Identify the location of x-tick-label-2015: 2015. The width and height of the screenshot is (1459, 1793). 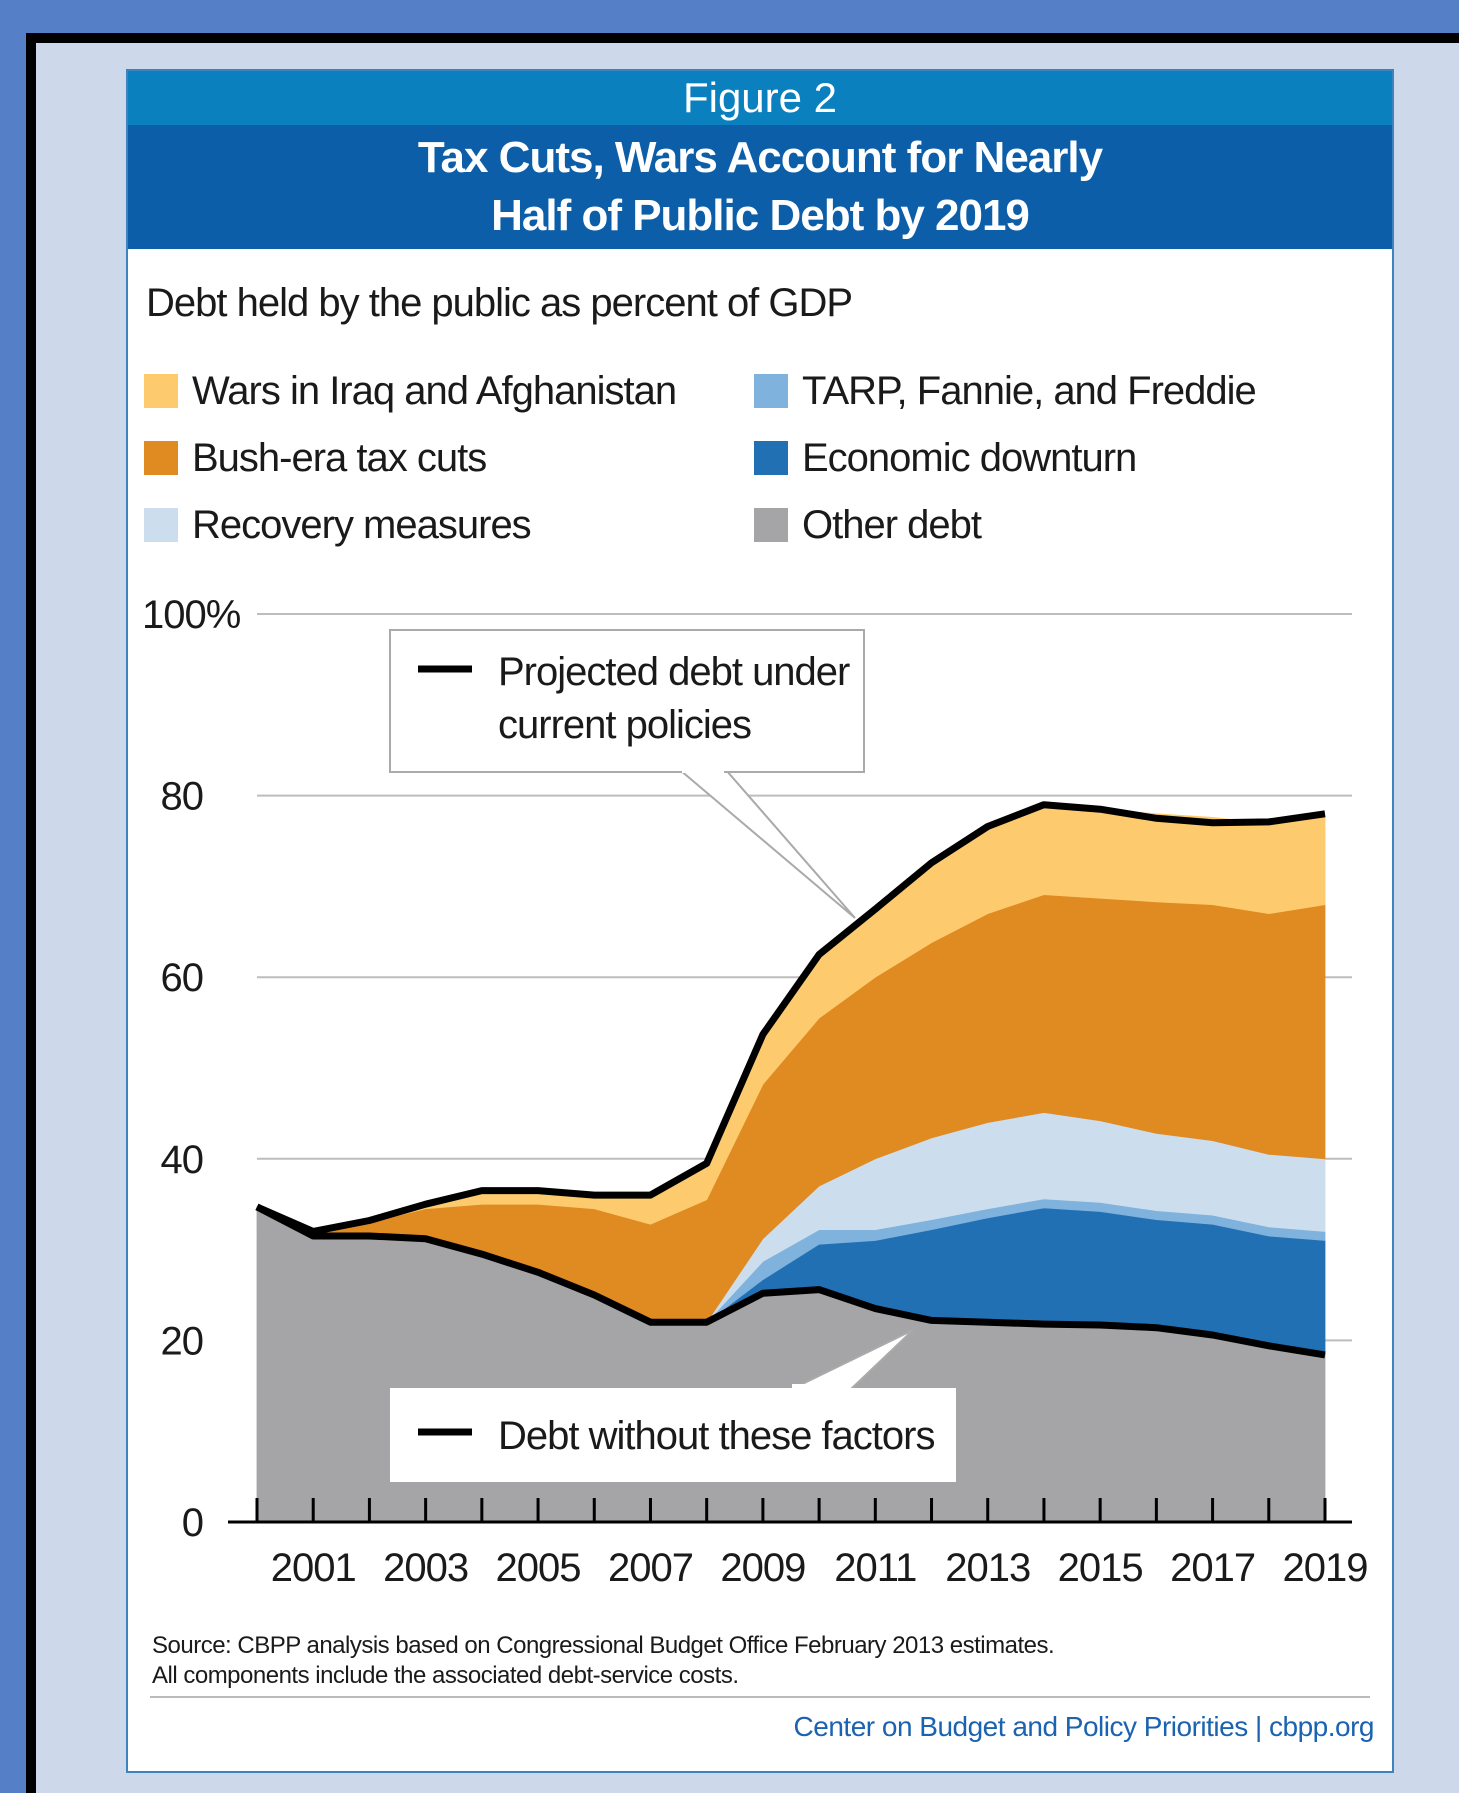
(1100, 1568).